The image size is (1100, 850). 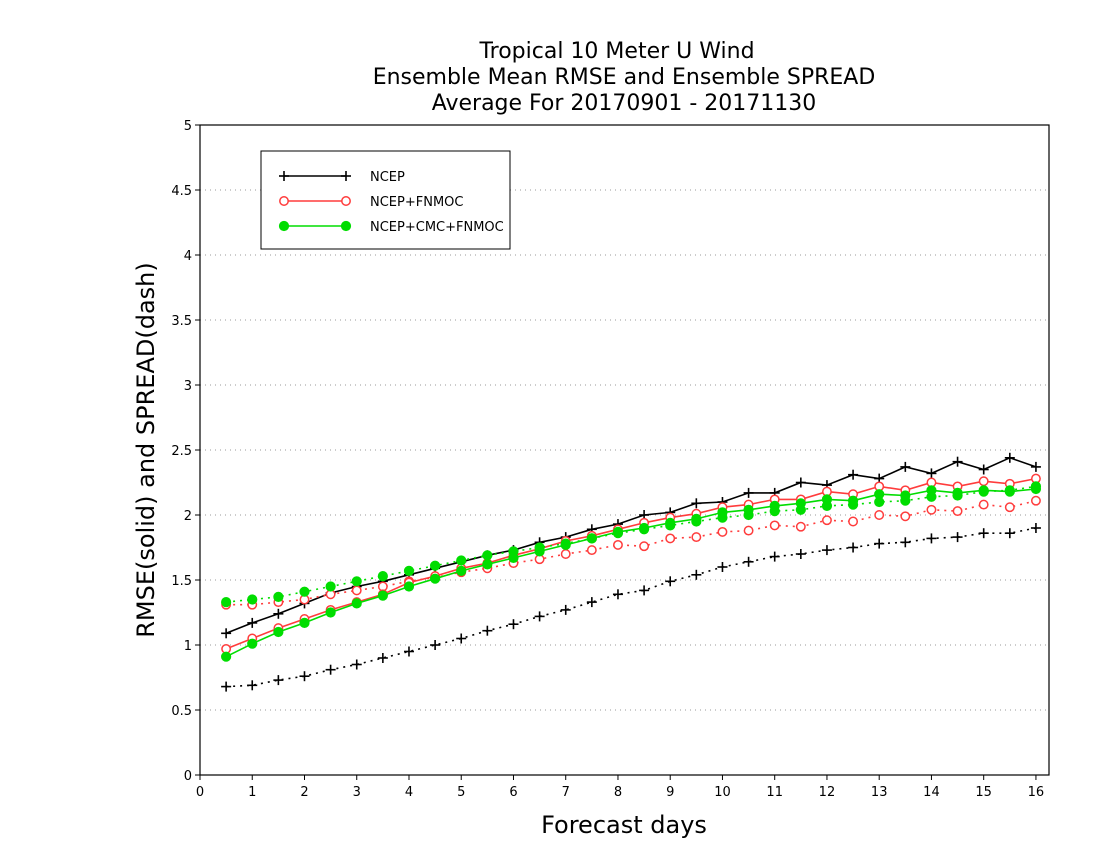 What do you see at coordinates (188, 516) in the screenshot?
I see `y-tick-label: 2` at bounding box center [188, 516].